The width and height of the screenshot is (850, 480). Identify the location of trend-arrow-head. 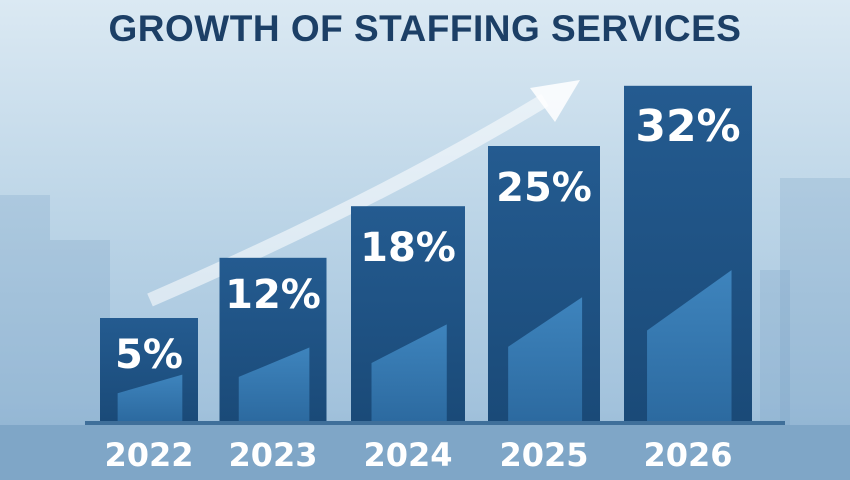
(555, 101).